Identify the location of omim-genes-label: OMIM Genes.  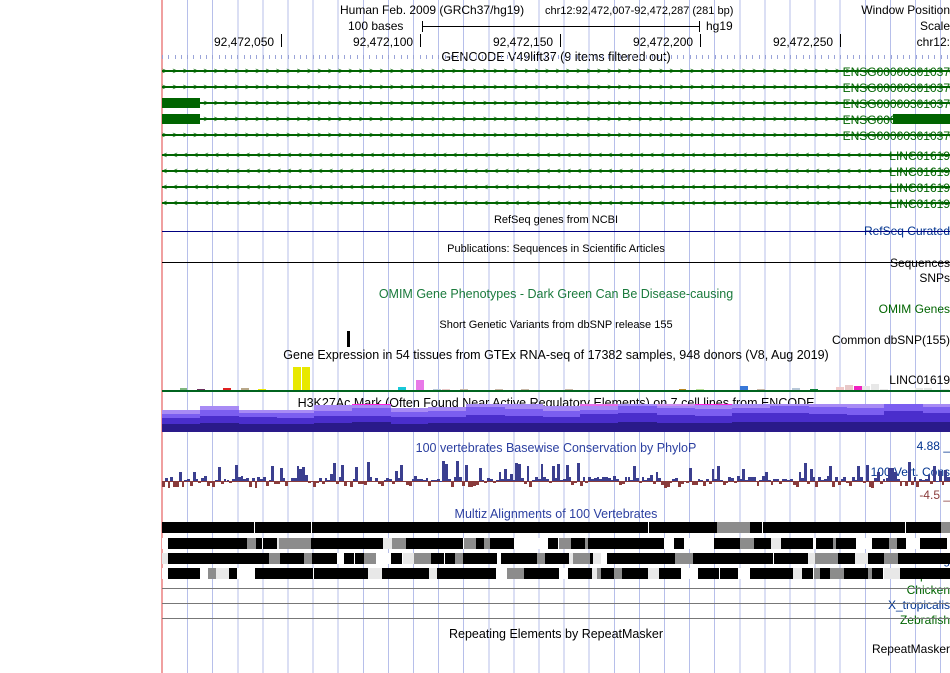
(914, 309).